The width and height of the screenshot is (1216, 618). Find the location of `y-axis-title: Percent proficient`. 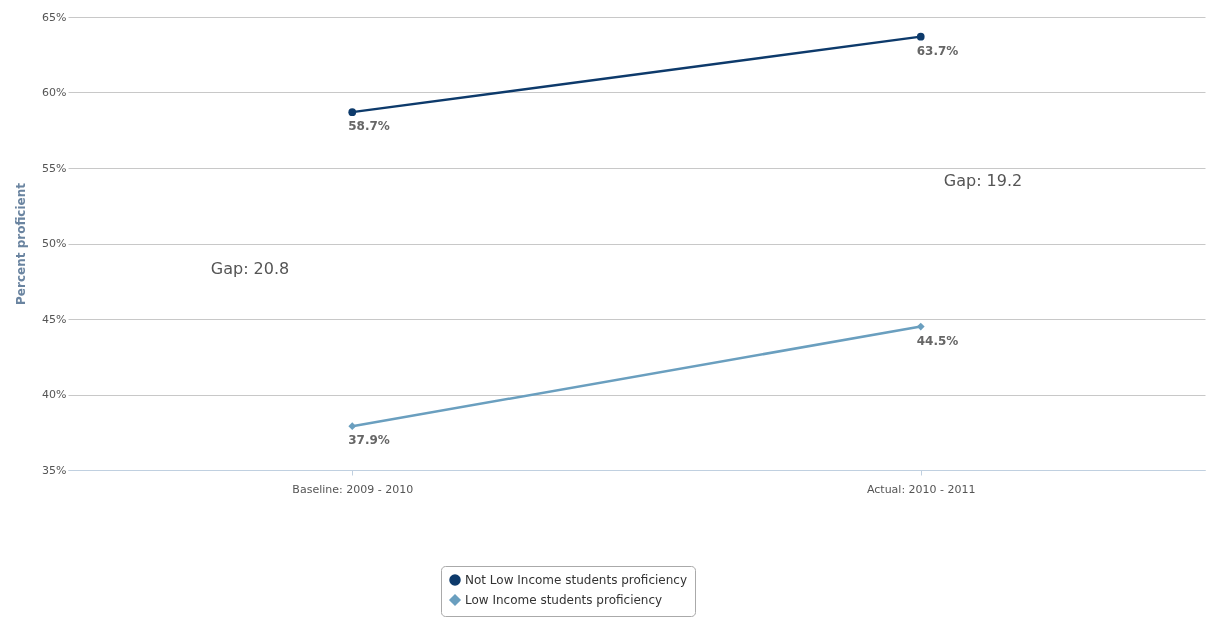

y-axis-title: Percent proficient is located at coordinates (21, 243).